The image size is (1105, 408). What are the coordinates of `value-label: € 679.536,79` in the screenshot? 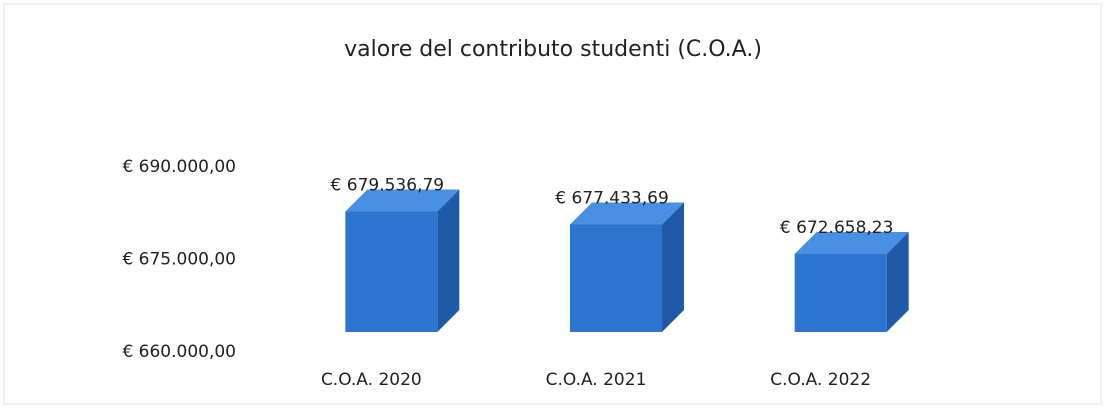 It's located at (388, 186).